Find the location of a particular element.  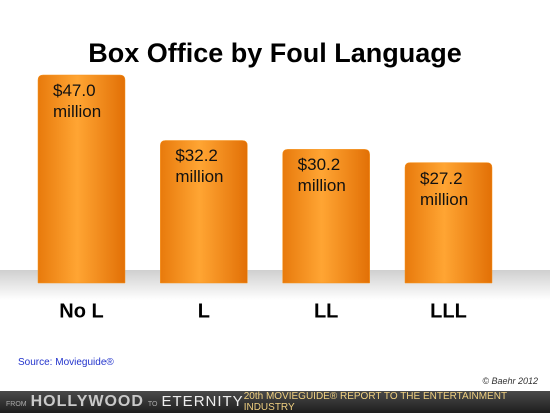

chart-title: Box Office by Foul Language is located at coordinates (275, 53).